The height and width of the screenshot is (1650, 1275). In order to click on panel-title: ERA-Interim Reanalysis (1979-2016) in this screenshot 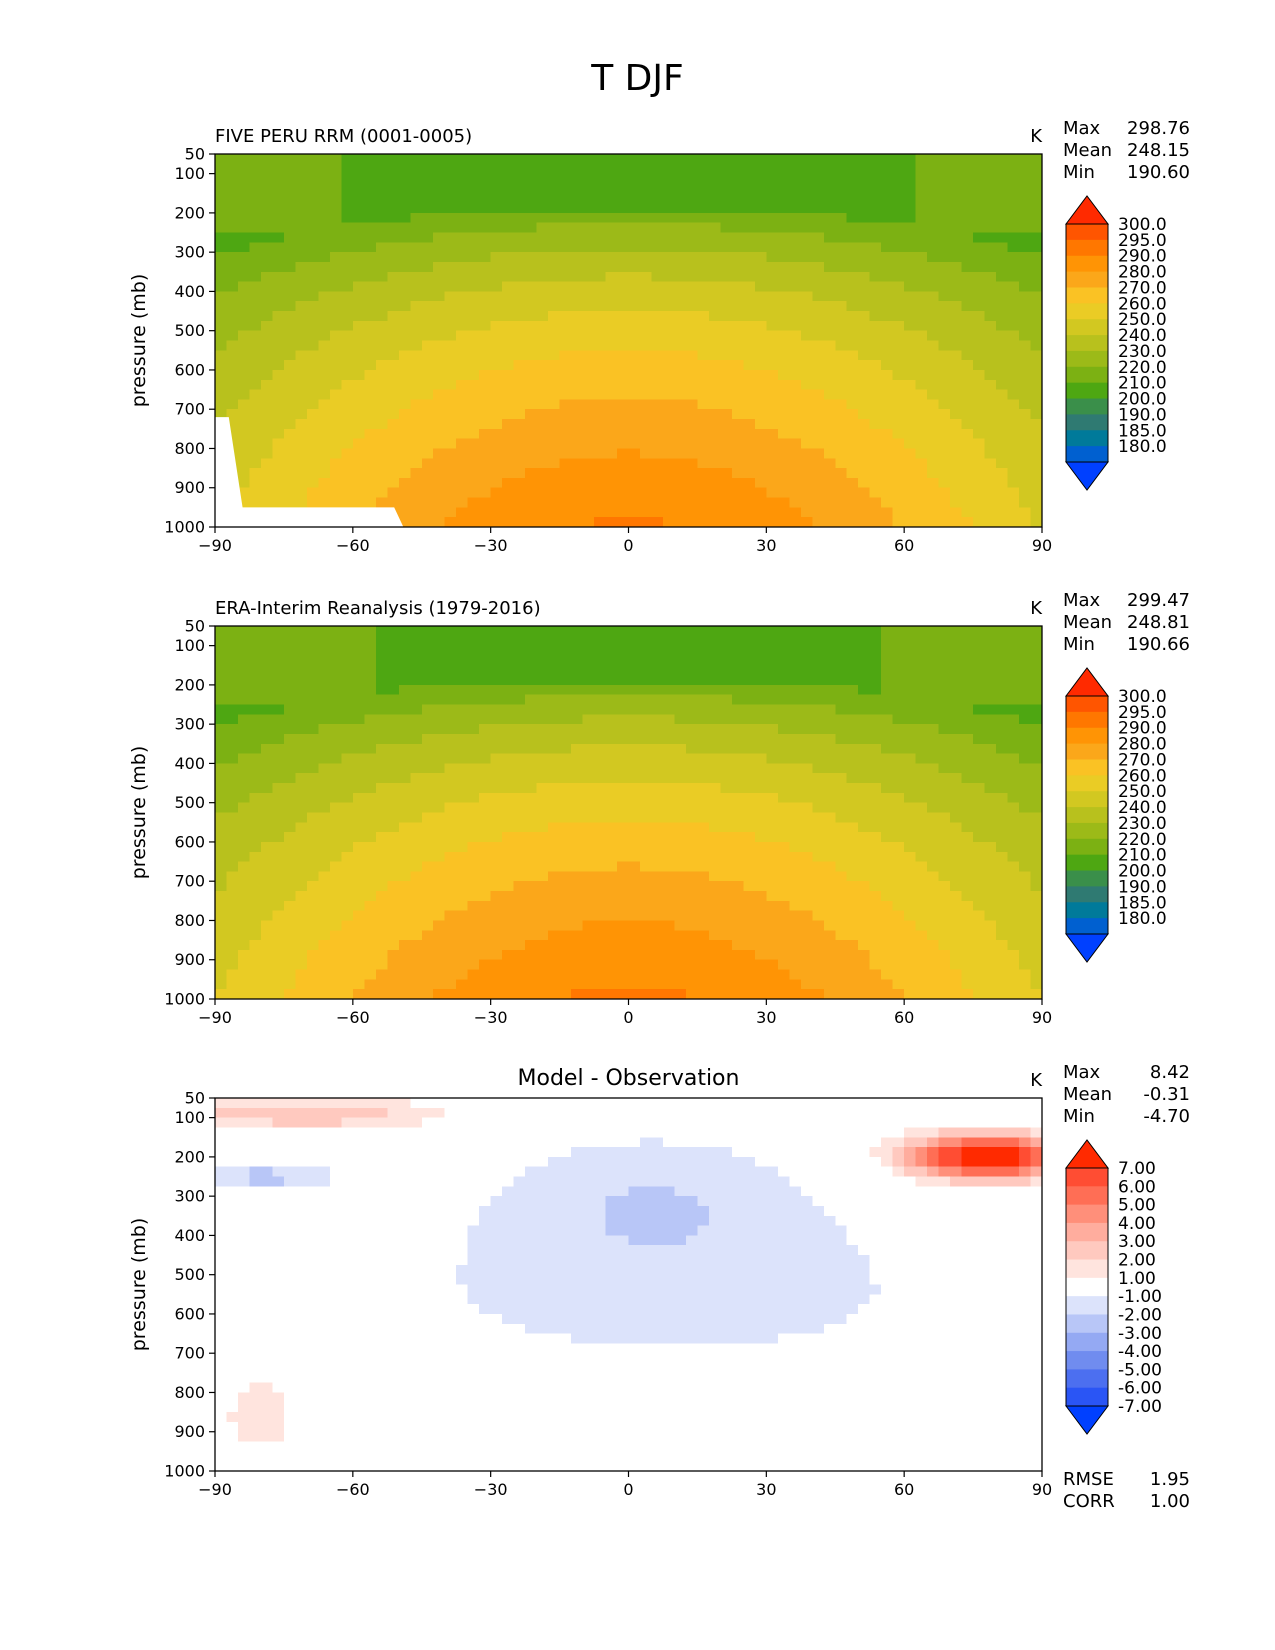, I will do `click(378, 608)`.